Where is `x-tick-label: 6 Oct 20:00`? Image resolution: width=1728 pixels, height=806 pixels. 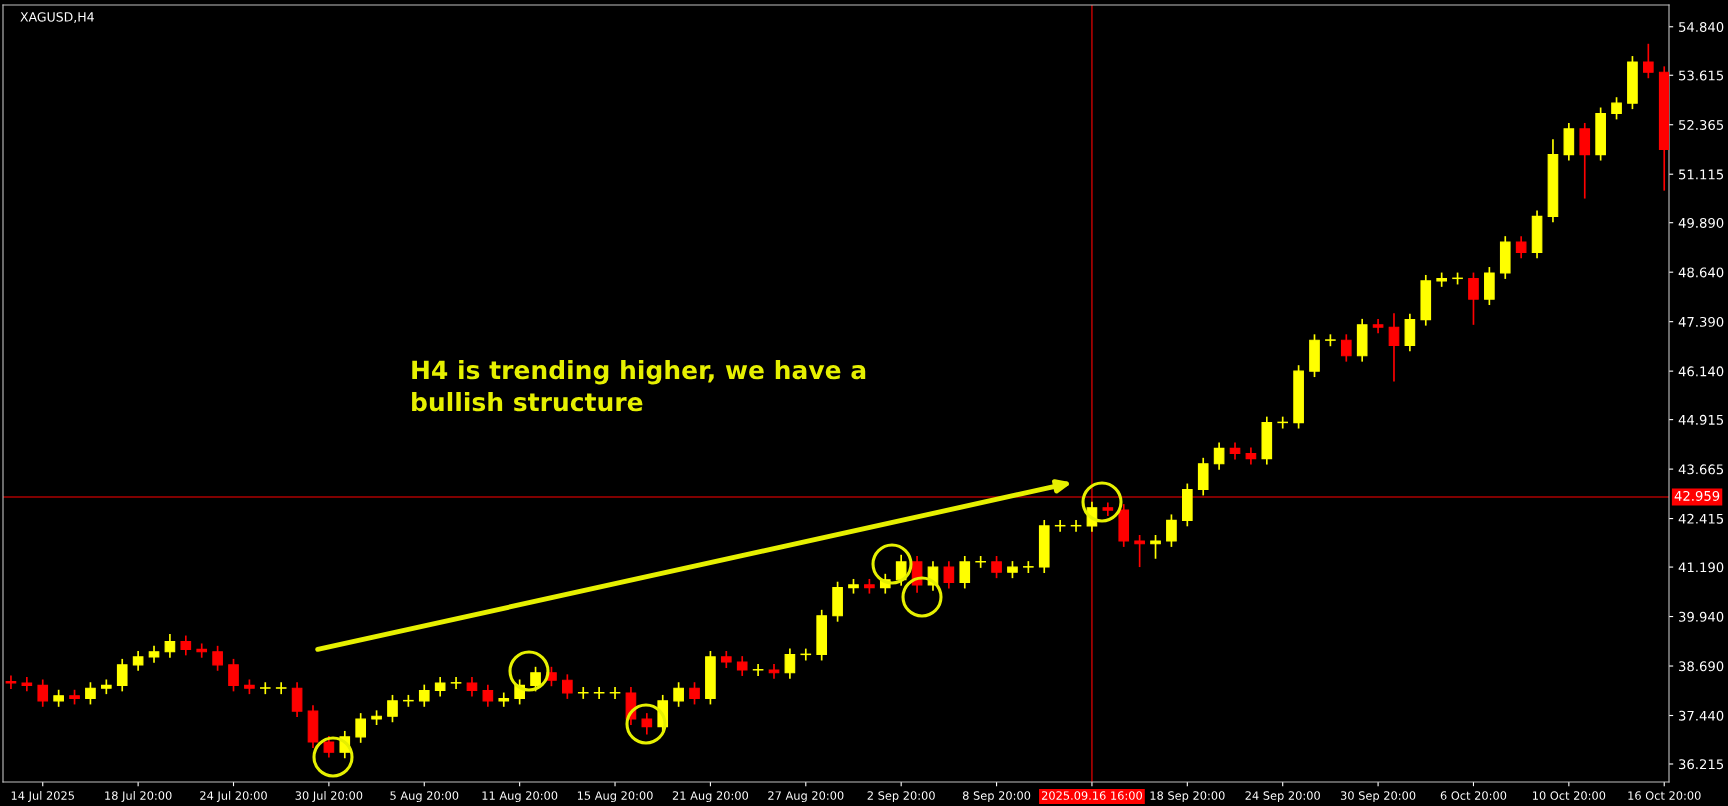
x-tick-label: 6 Oct 20:00 is located at coordinates (1473, 795).